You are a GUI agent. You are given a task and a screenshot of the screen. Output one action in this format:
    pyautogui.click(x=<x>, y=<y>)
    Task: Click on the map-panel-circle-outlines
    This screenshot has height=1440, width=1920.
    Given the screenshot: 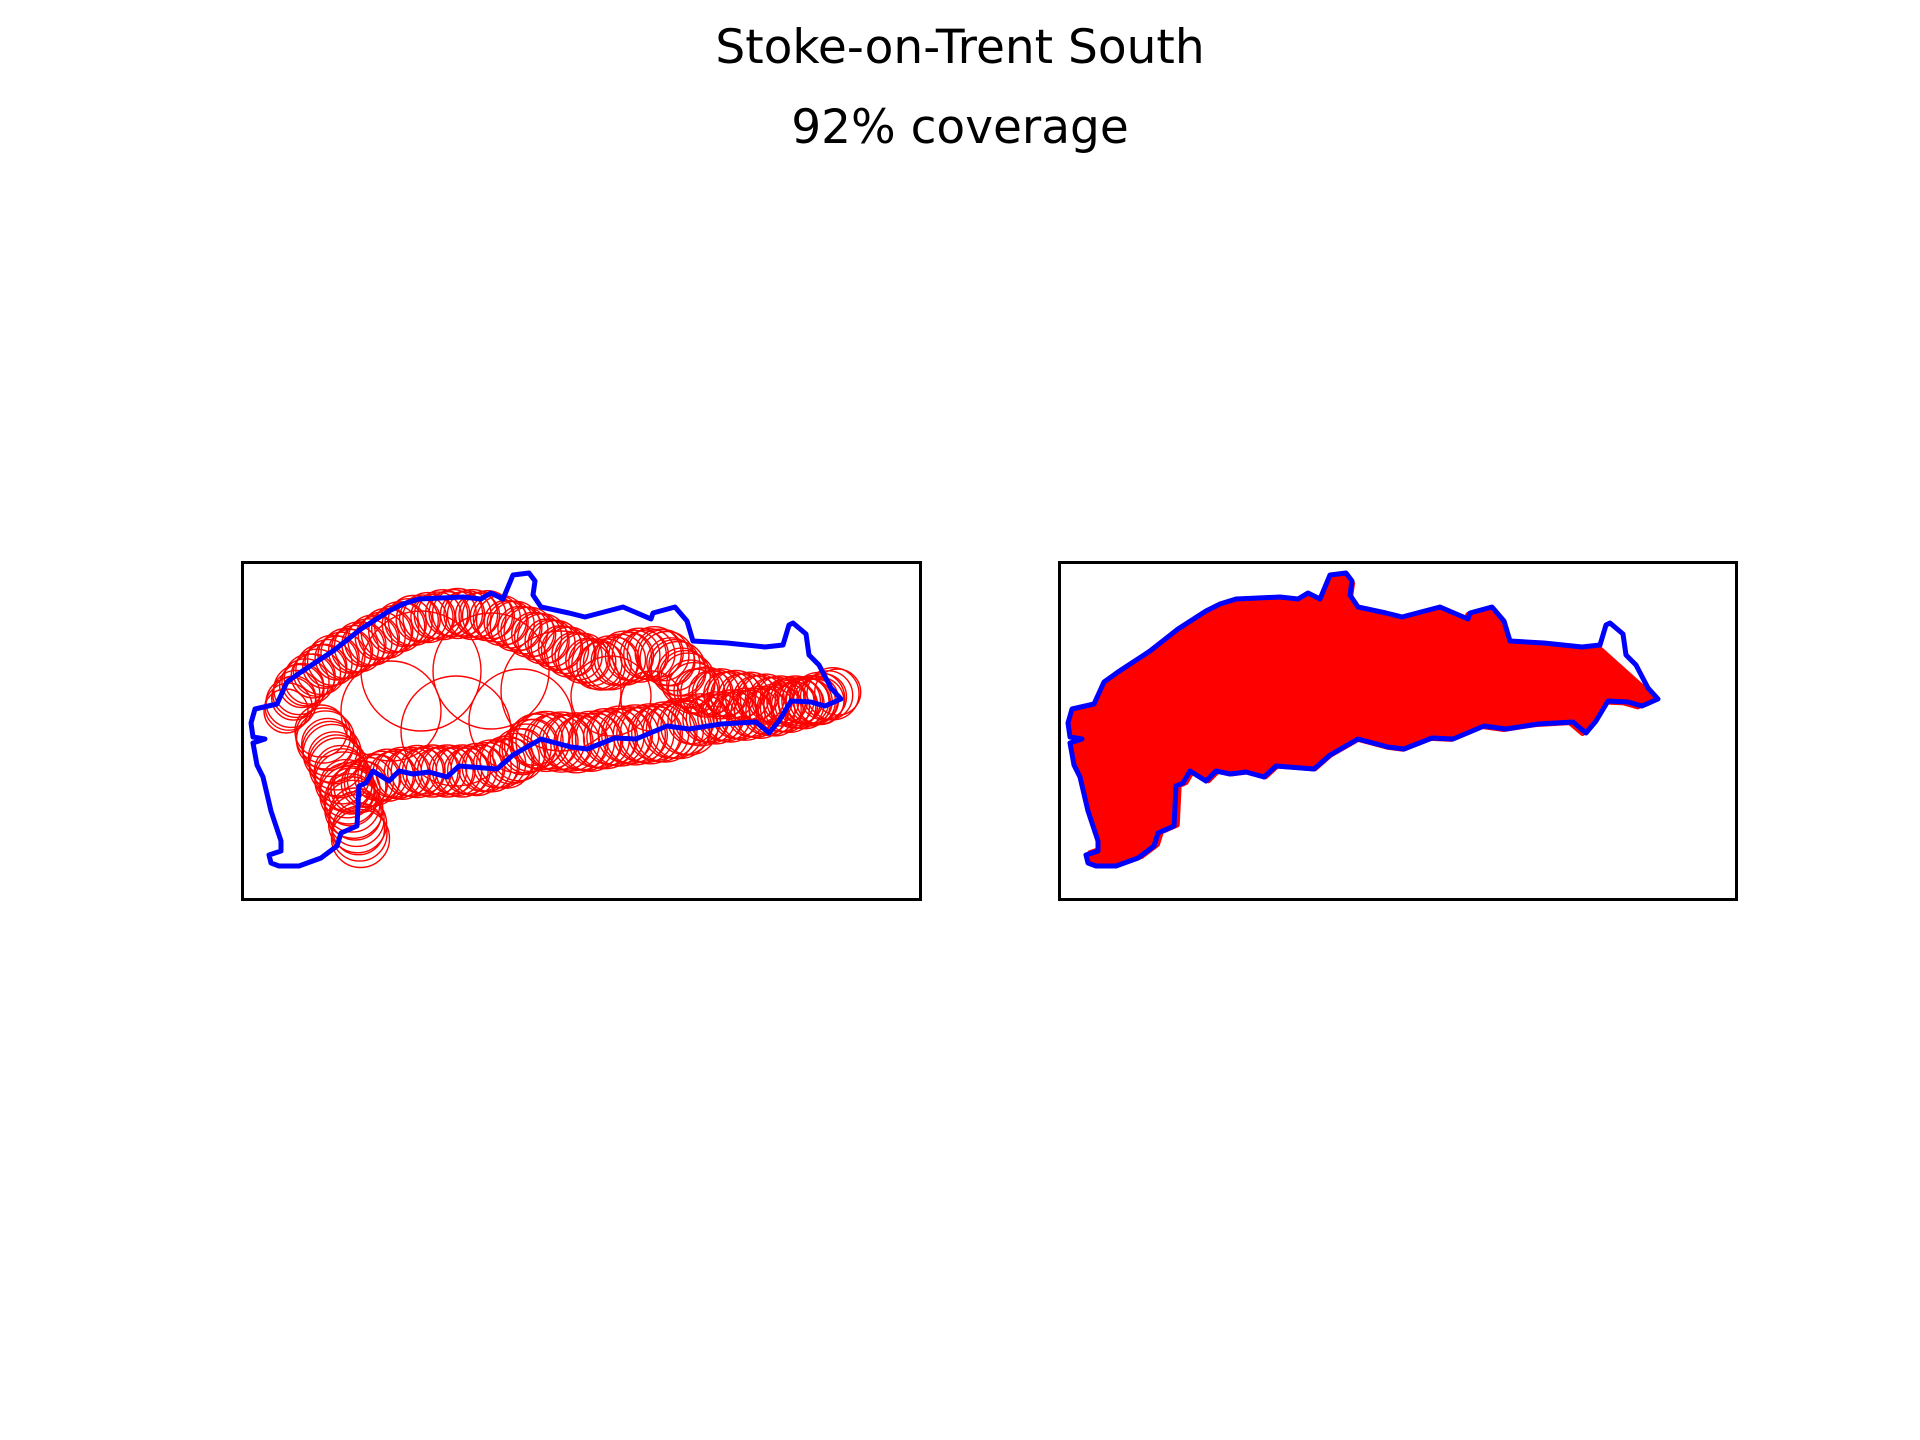 What is the action you would take?
    pyautogui.click(x=581, y=731)
    